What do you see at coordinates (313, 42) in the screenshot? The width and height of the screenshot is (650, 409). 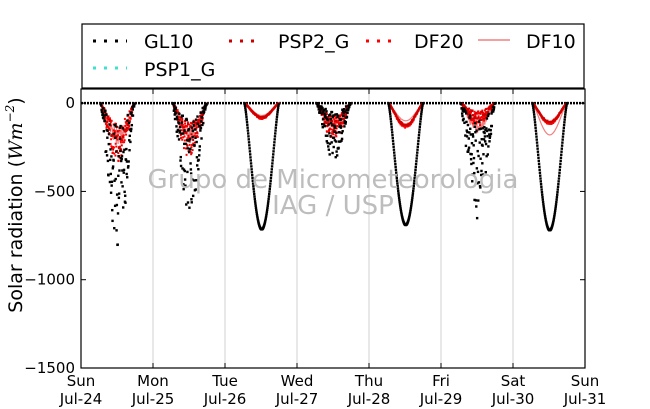 I see `legend-label-psp2: PSP2_G` at bounding box center [313, 42].